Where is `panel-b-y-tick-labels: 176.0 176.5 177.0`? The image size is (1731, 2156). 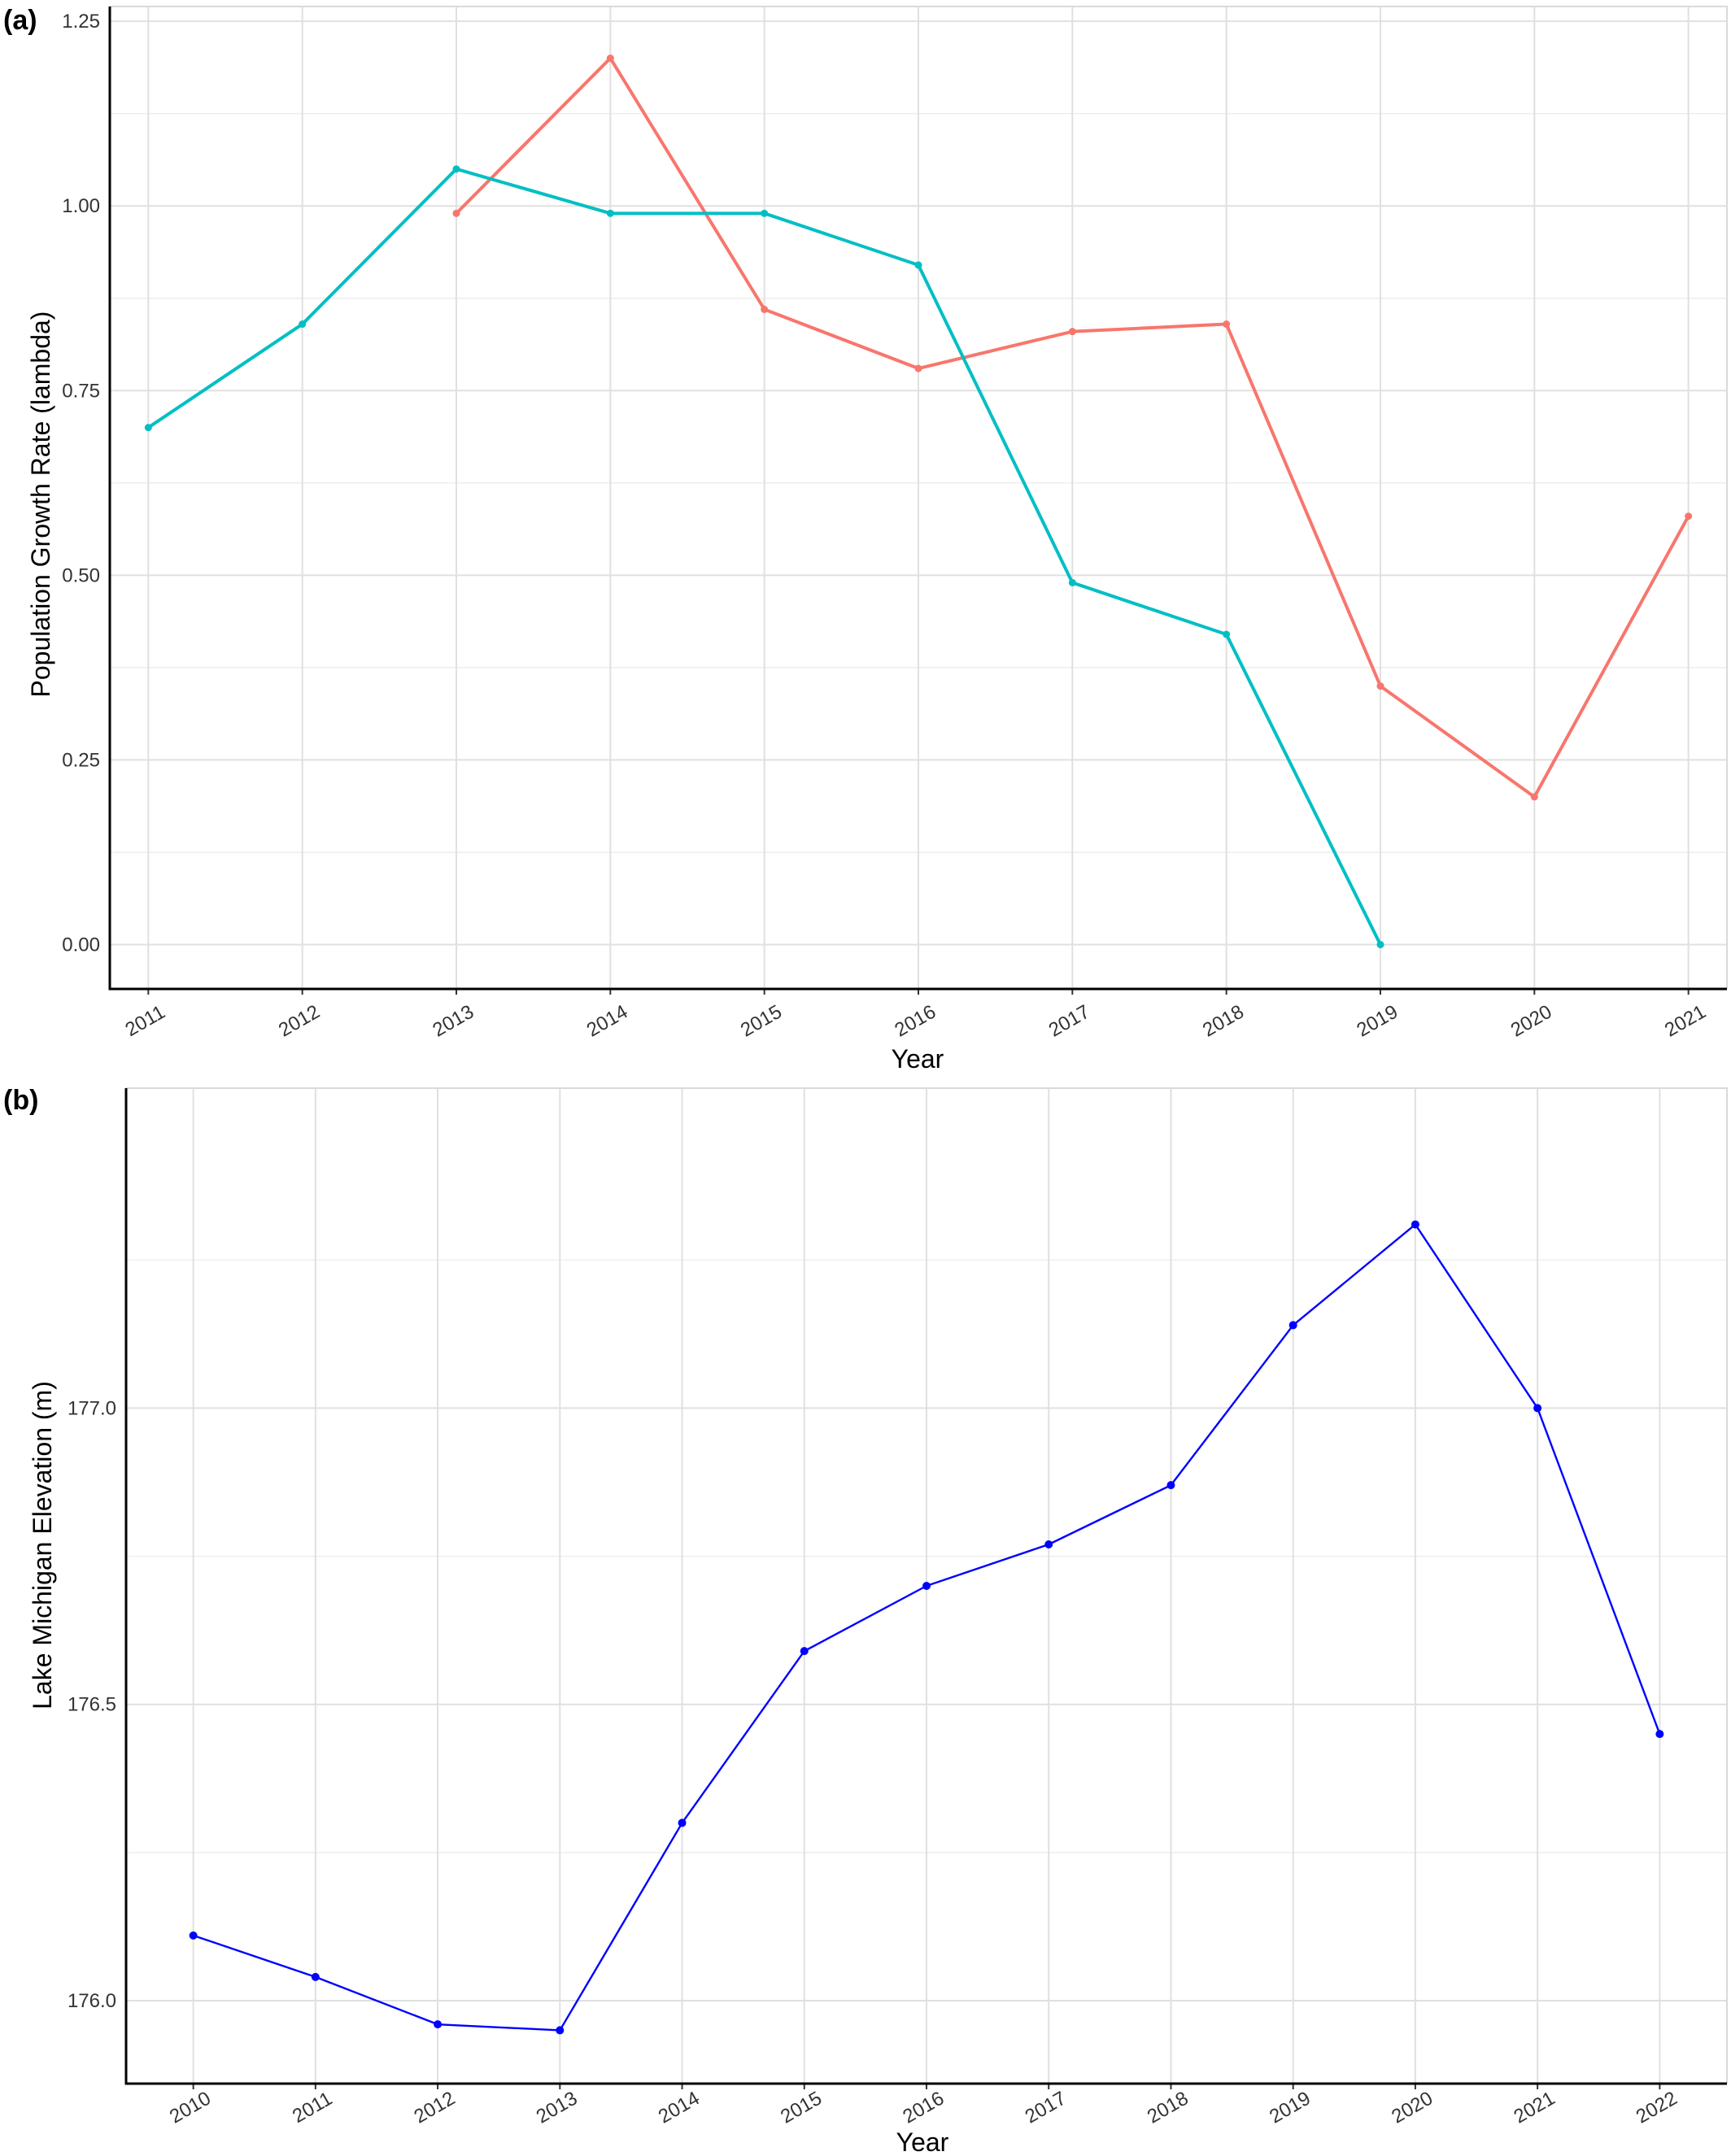
panel-b-y-tick-labels: 176.0 176.5 177.0 is located at coordinates (92, 1704).